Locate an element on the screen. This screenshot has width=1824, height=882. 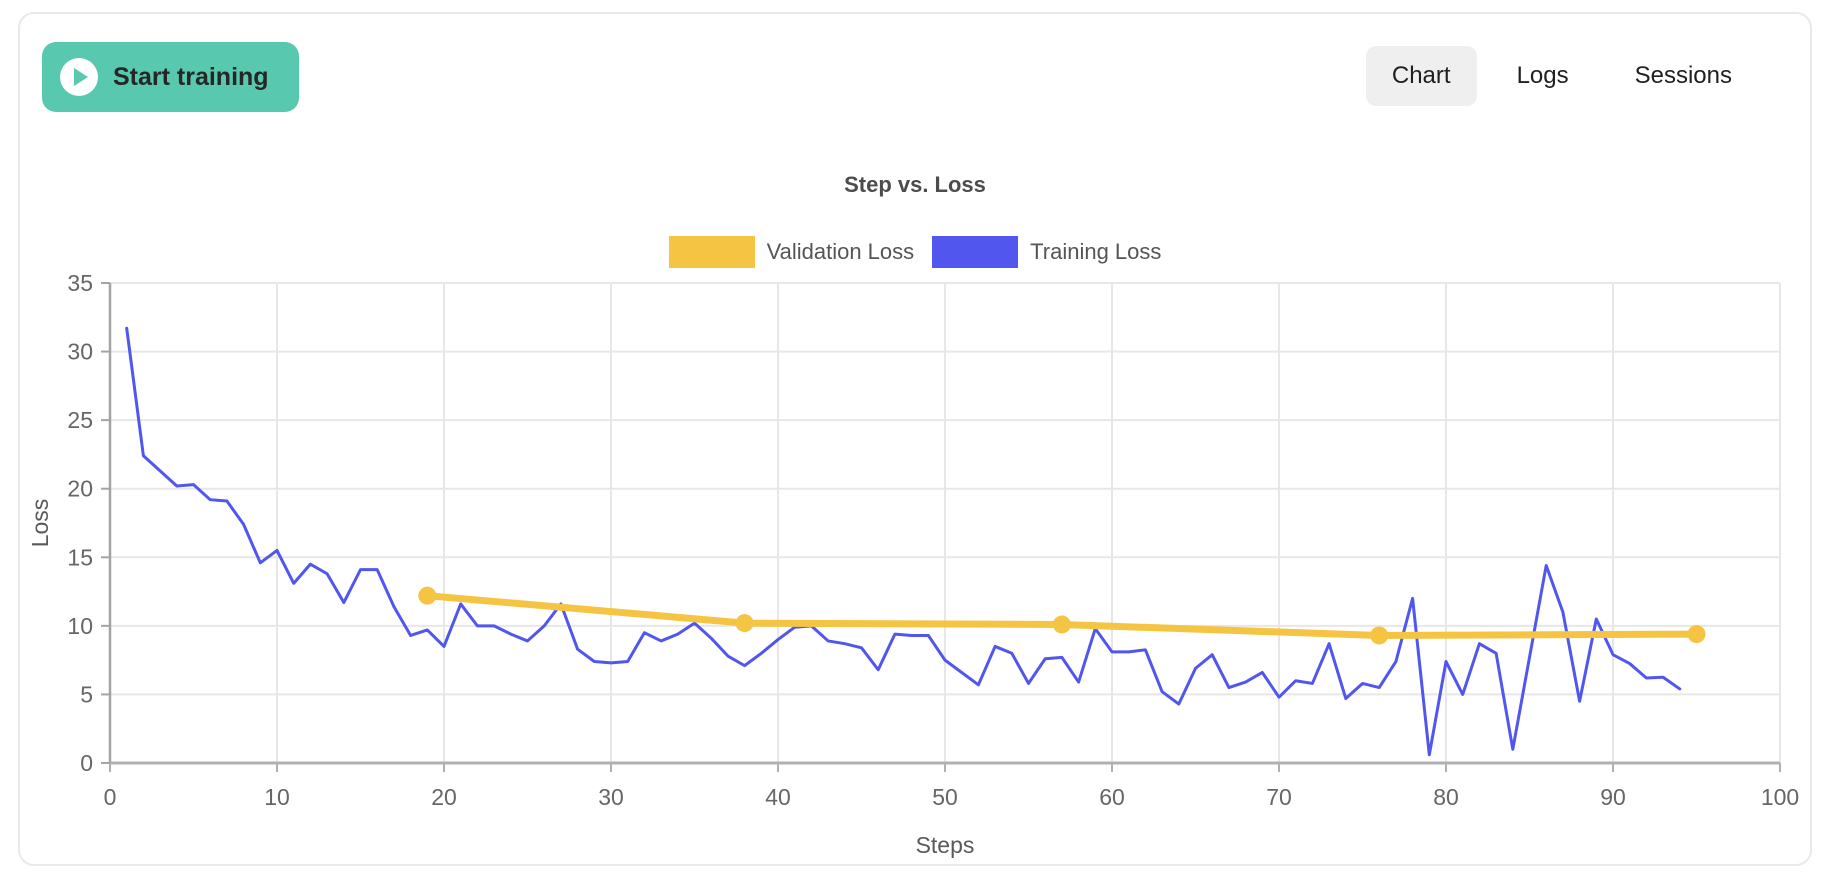
y-tick-label: 35 is located at coordinates (80, 284).